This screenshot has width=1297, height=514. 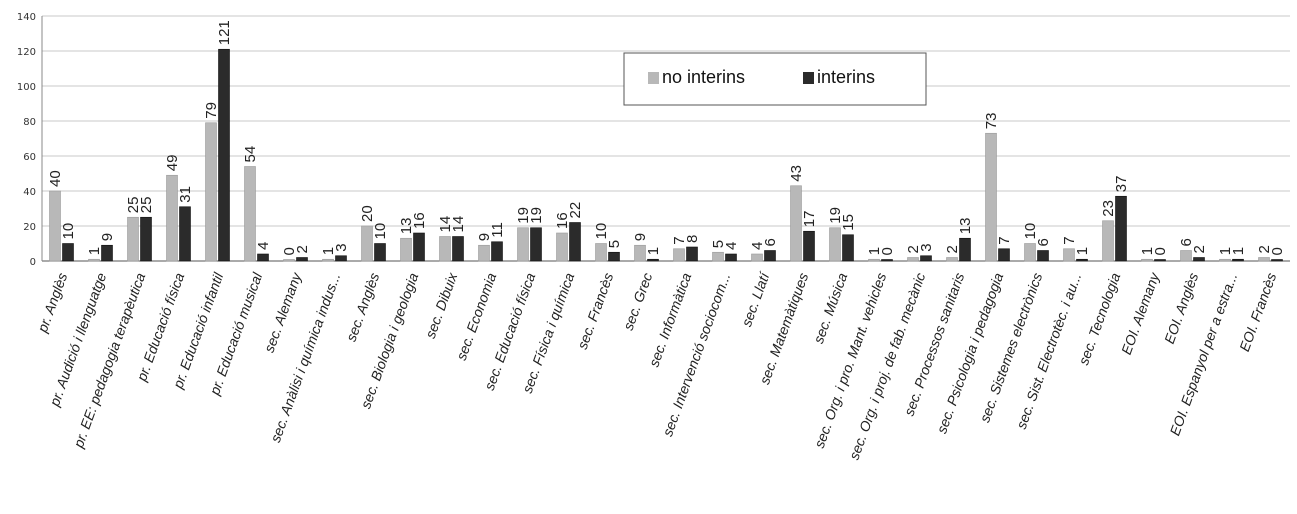 What do you see at coordinates (1099, 318) in the screenshot?
I see `category-label: sec. Tecnologia` at bounding box center [1099, 318].